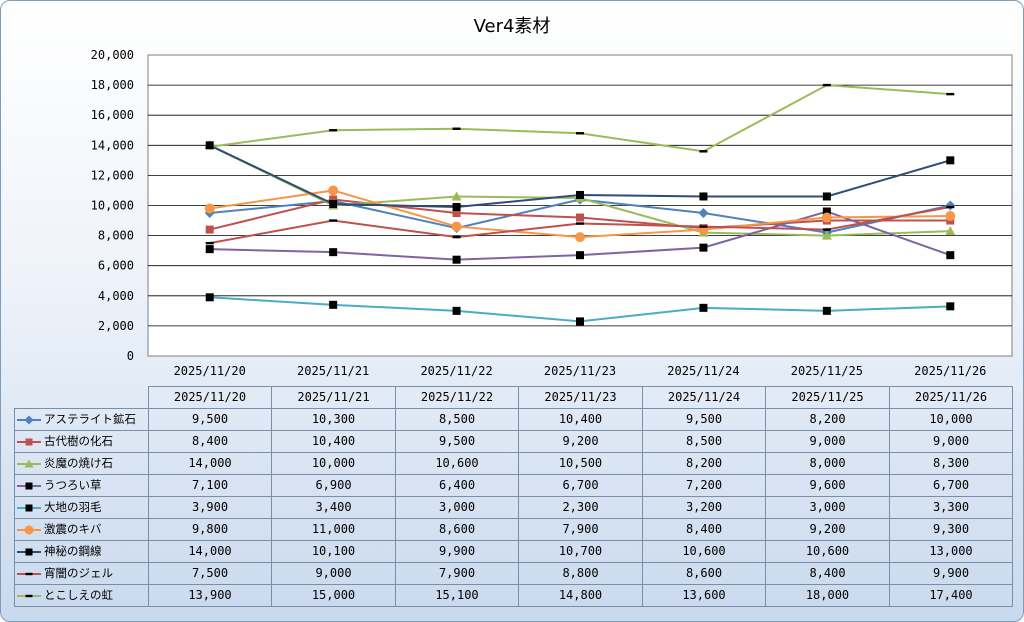 This screenshot has height=622, width=1024. Describe the element at coordinates (580, 463) in the screenshot. I see `table-cell: 10,500` at that location.